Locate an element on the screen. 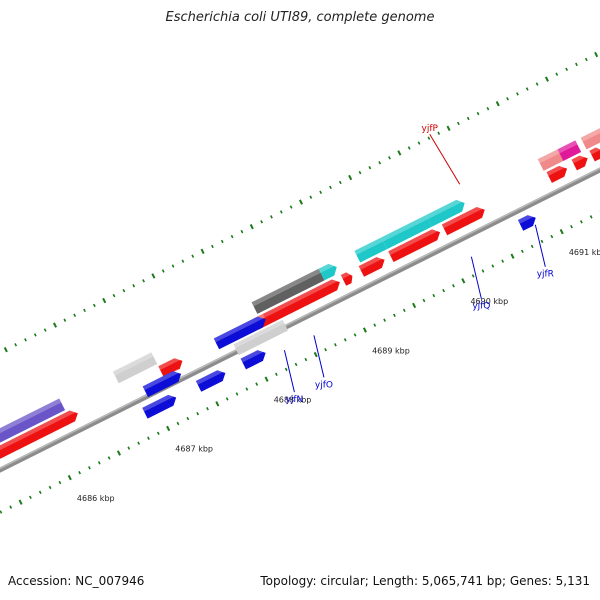 The width and height of the screenshot is (600, 600). reverse-cds-1-shape is located at coordinates (210, 381).